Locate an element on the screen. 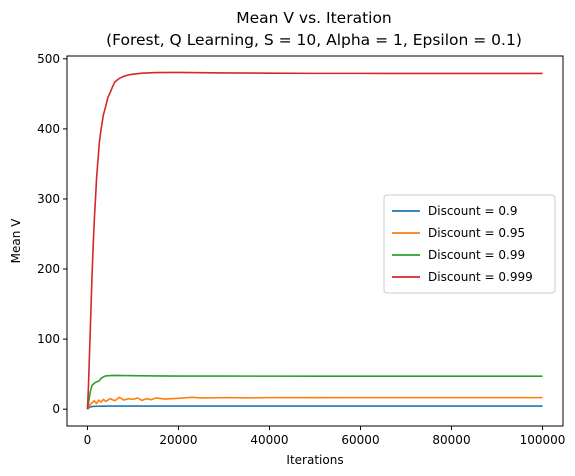 This screenshot has width=575, height=476. legend-box is located at coordinates (469, 244).